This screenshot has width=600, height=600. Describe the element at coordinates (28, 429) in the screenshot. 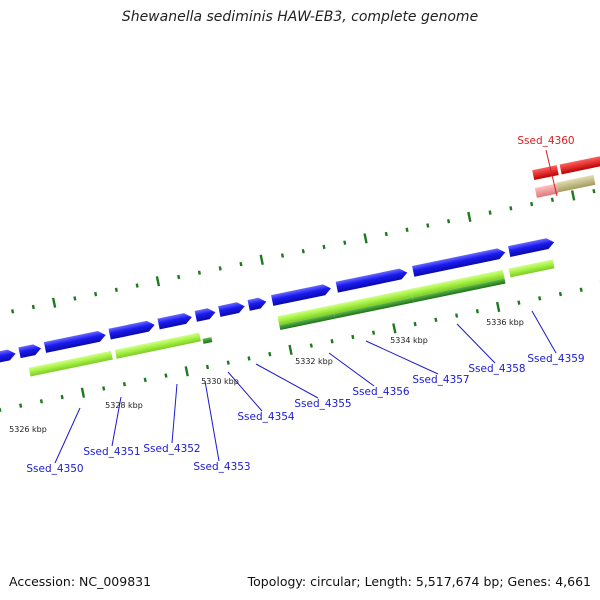

I see `scale-label: 5326 kbp` at that location.